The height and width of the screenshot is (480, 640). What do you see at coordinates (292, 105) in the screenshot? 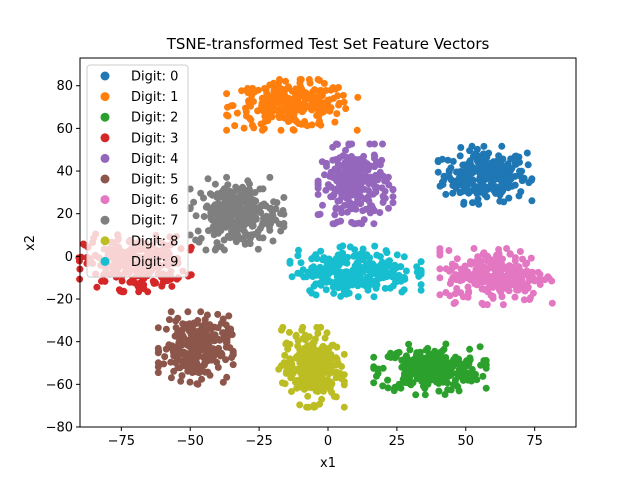
I see `series-1-points` at bounding box center [292, 105].